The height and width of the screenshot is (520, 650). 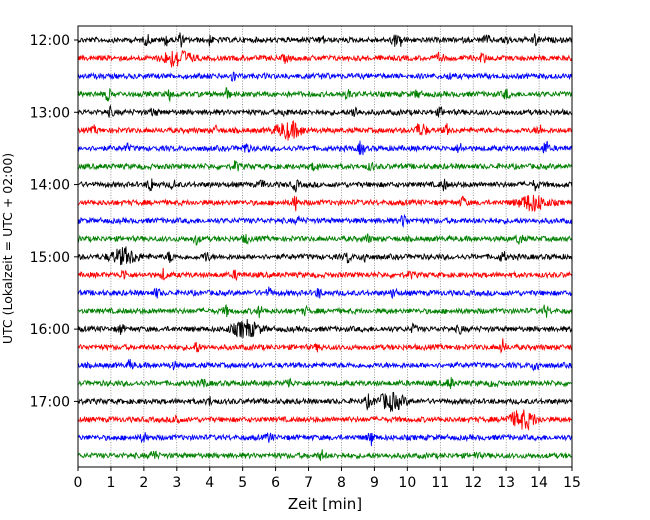 What do you see at coordinates (327, 479) in the screenshot?
I see `x-axis-ticks: 0 1 2 3 4 5 6 7 8 9 10 11 12 13 14 15` at bounding box center [327, 479].